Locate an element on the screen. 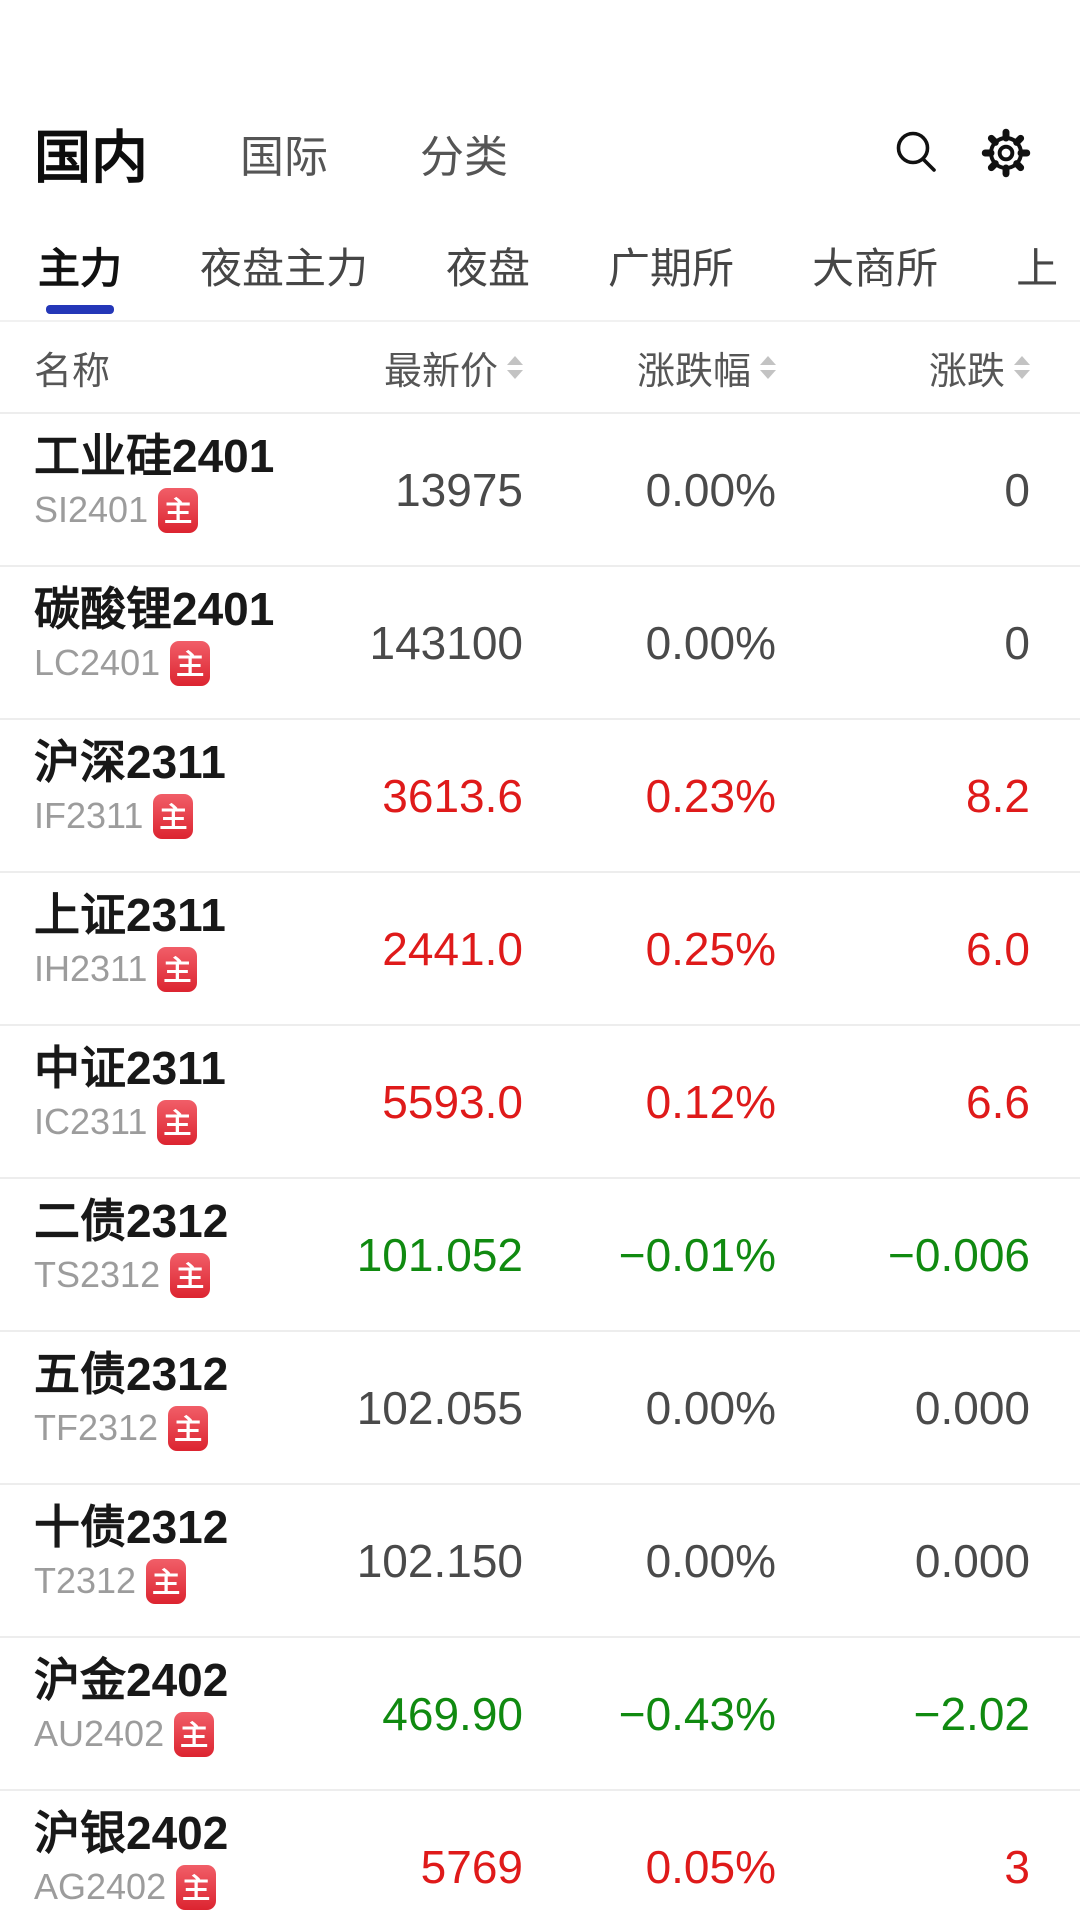 The height and width of the screenshot is (1920, 1080). contract-name: 二债2312 is located at coordinates (131, 1221).